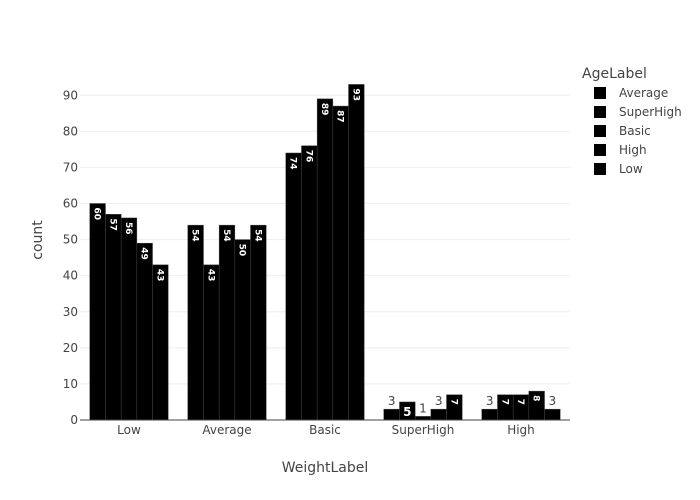  Describe the element at coordinates (74, 420) in the screenshot. I see `y-tick-label: 0` at that location.